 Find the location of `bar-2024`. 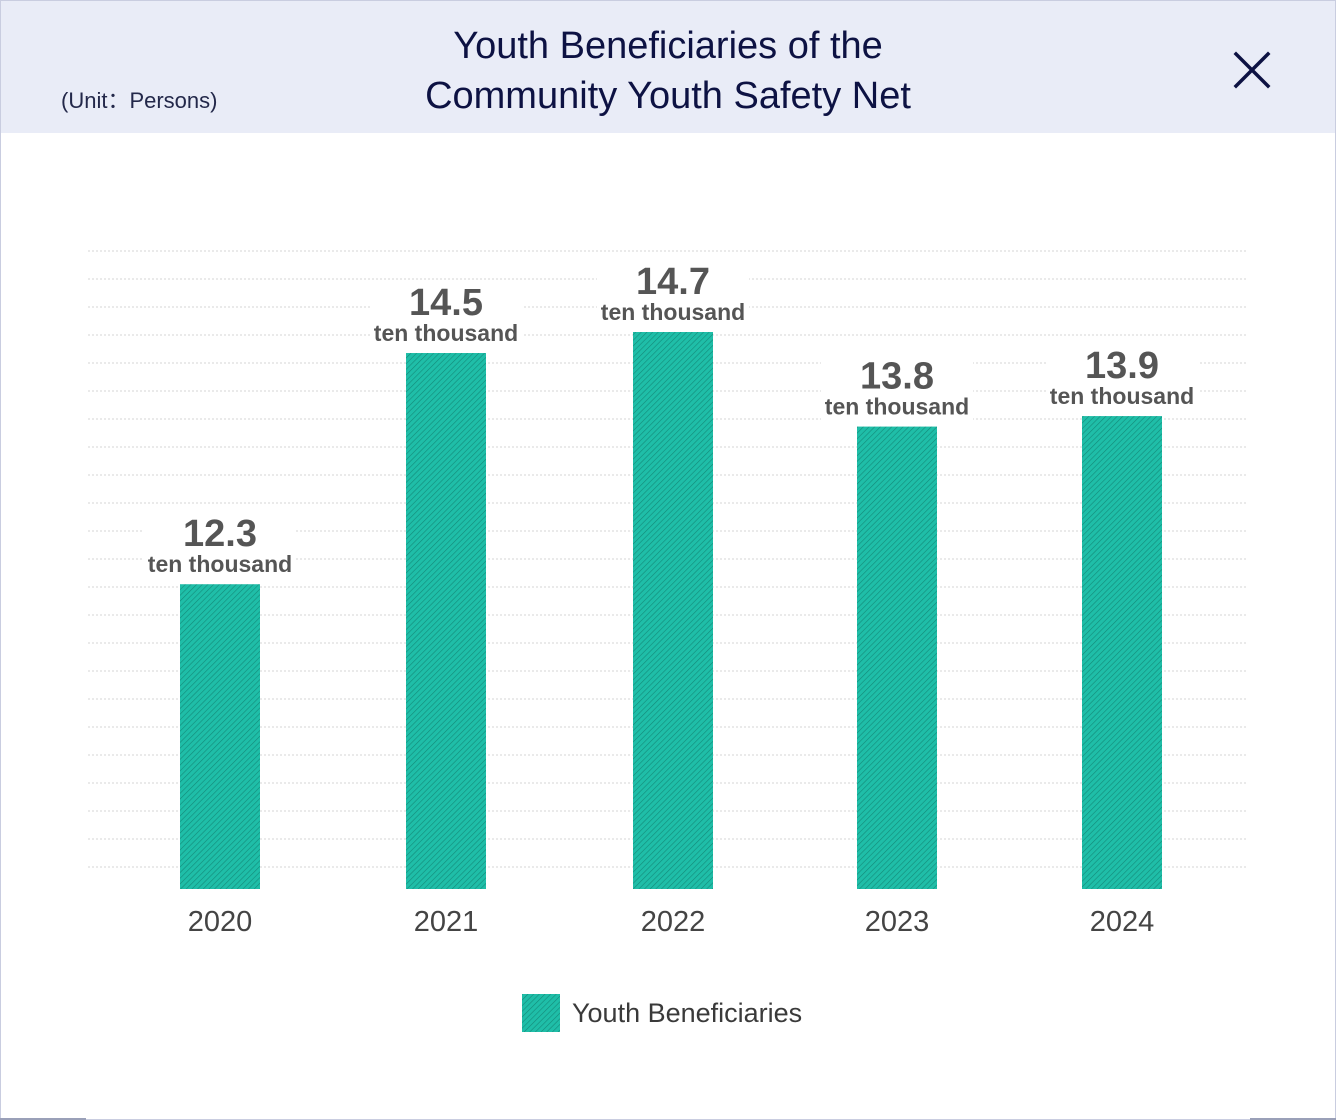

bar-2024 is located at coordinates (1122, 652).